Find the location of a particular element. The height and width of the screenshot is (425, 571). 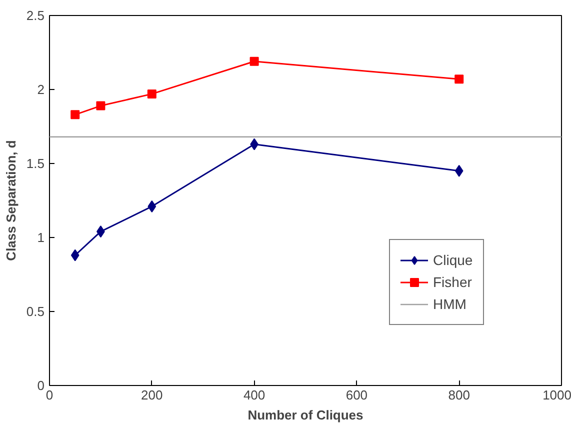

x-tick-label: 400 is located at coordinates (254, 395).